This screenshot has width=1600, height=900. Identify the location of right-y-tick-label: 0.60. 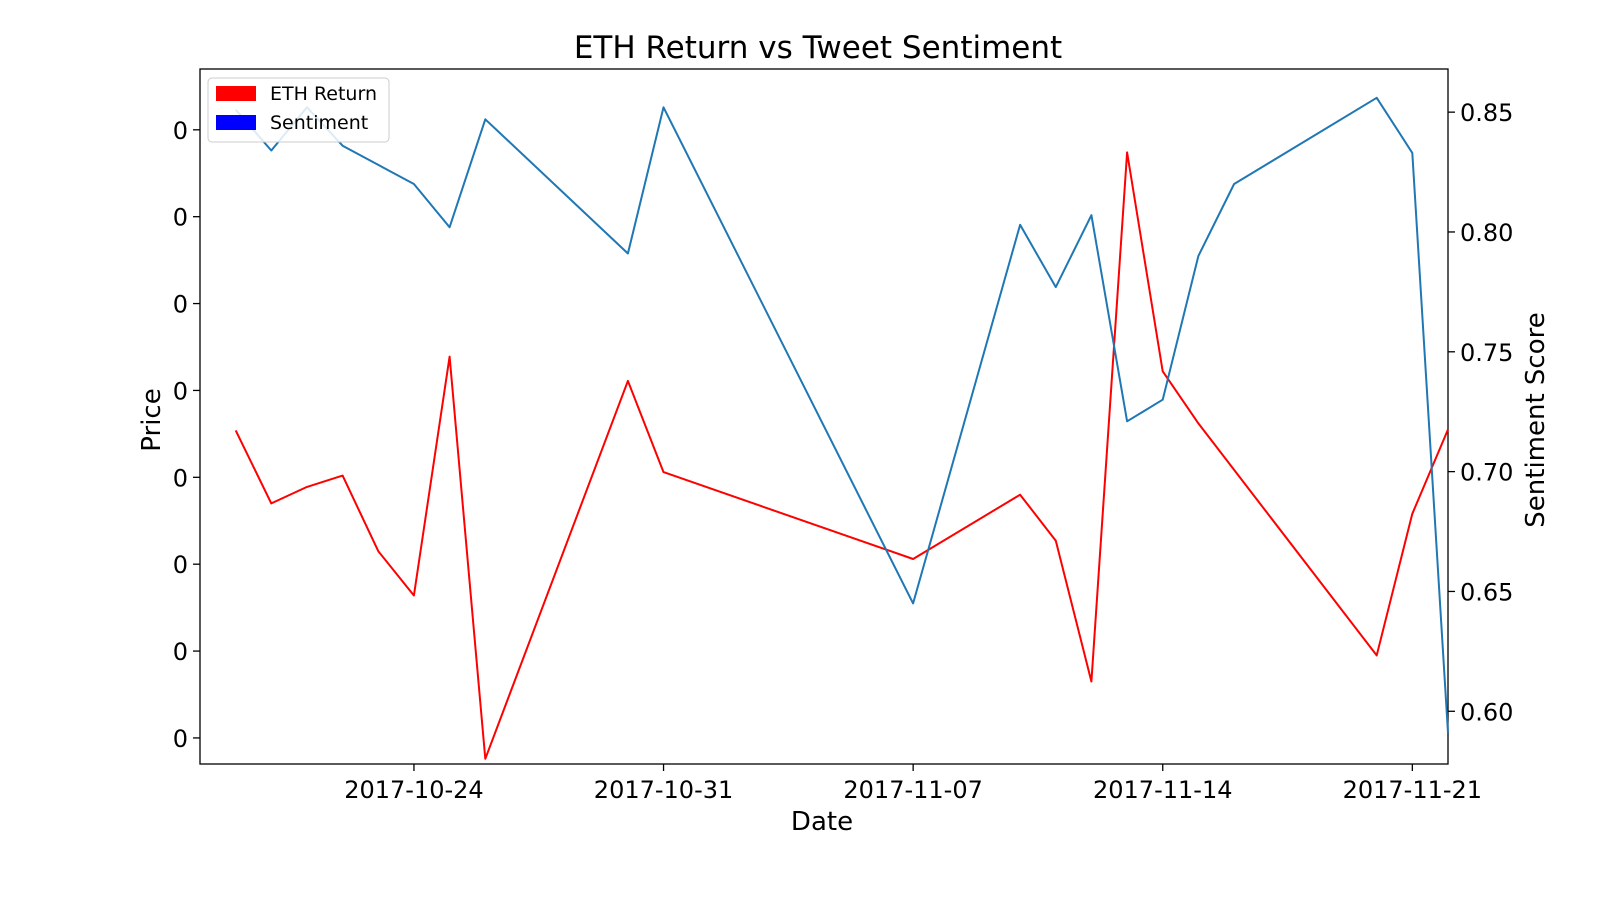
(1486, 712).